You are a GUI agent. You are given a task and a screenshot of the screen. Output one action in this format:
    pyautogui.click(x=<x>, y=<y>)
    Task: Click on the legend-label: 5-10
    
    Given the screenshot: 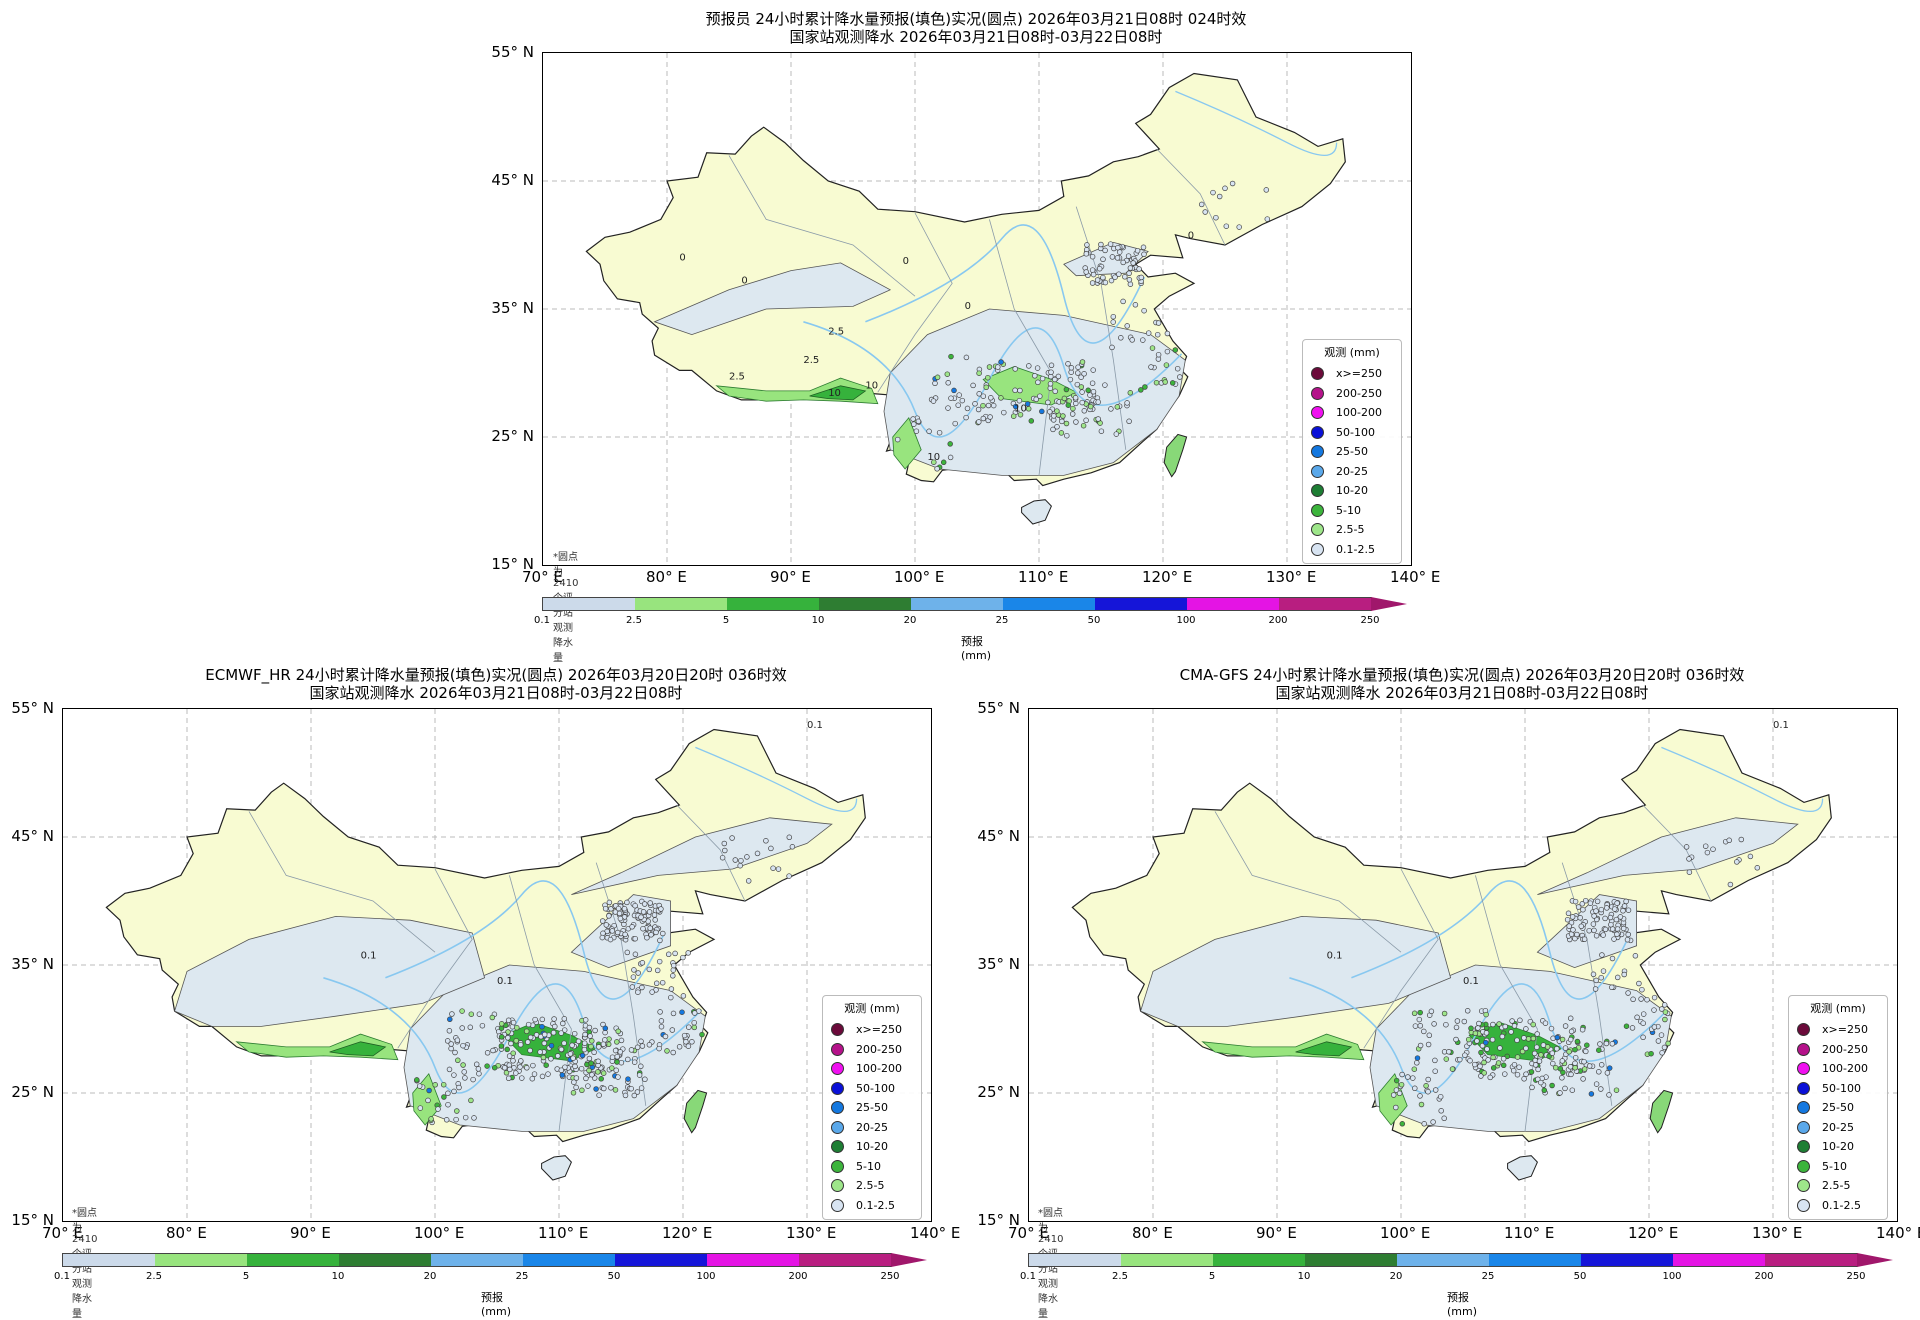 What is the action you would take?
    pyautogui.click(x=1348, y=510)
    